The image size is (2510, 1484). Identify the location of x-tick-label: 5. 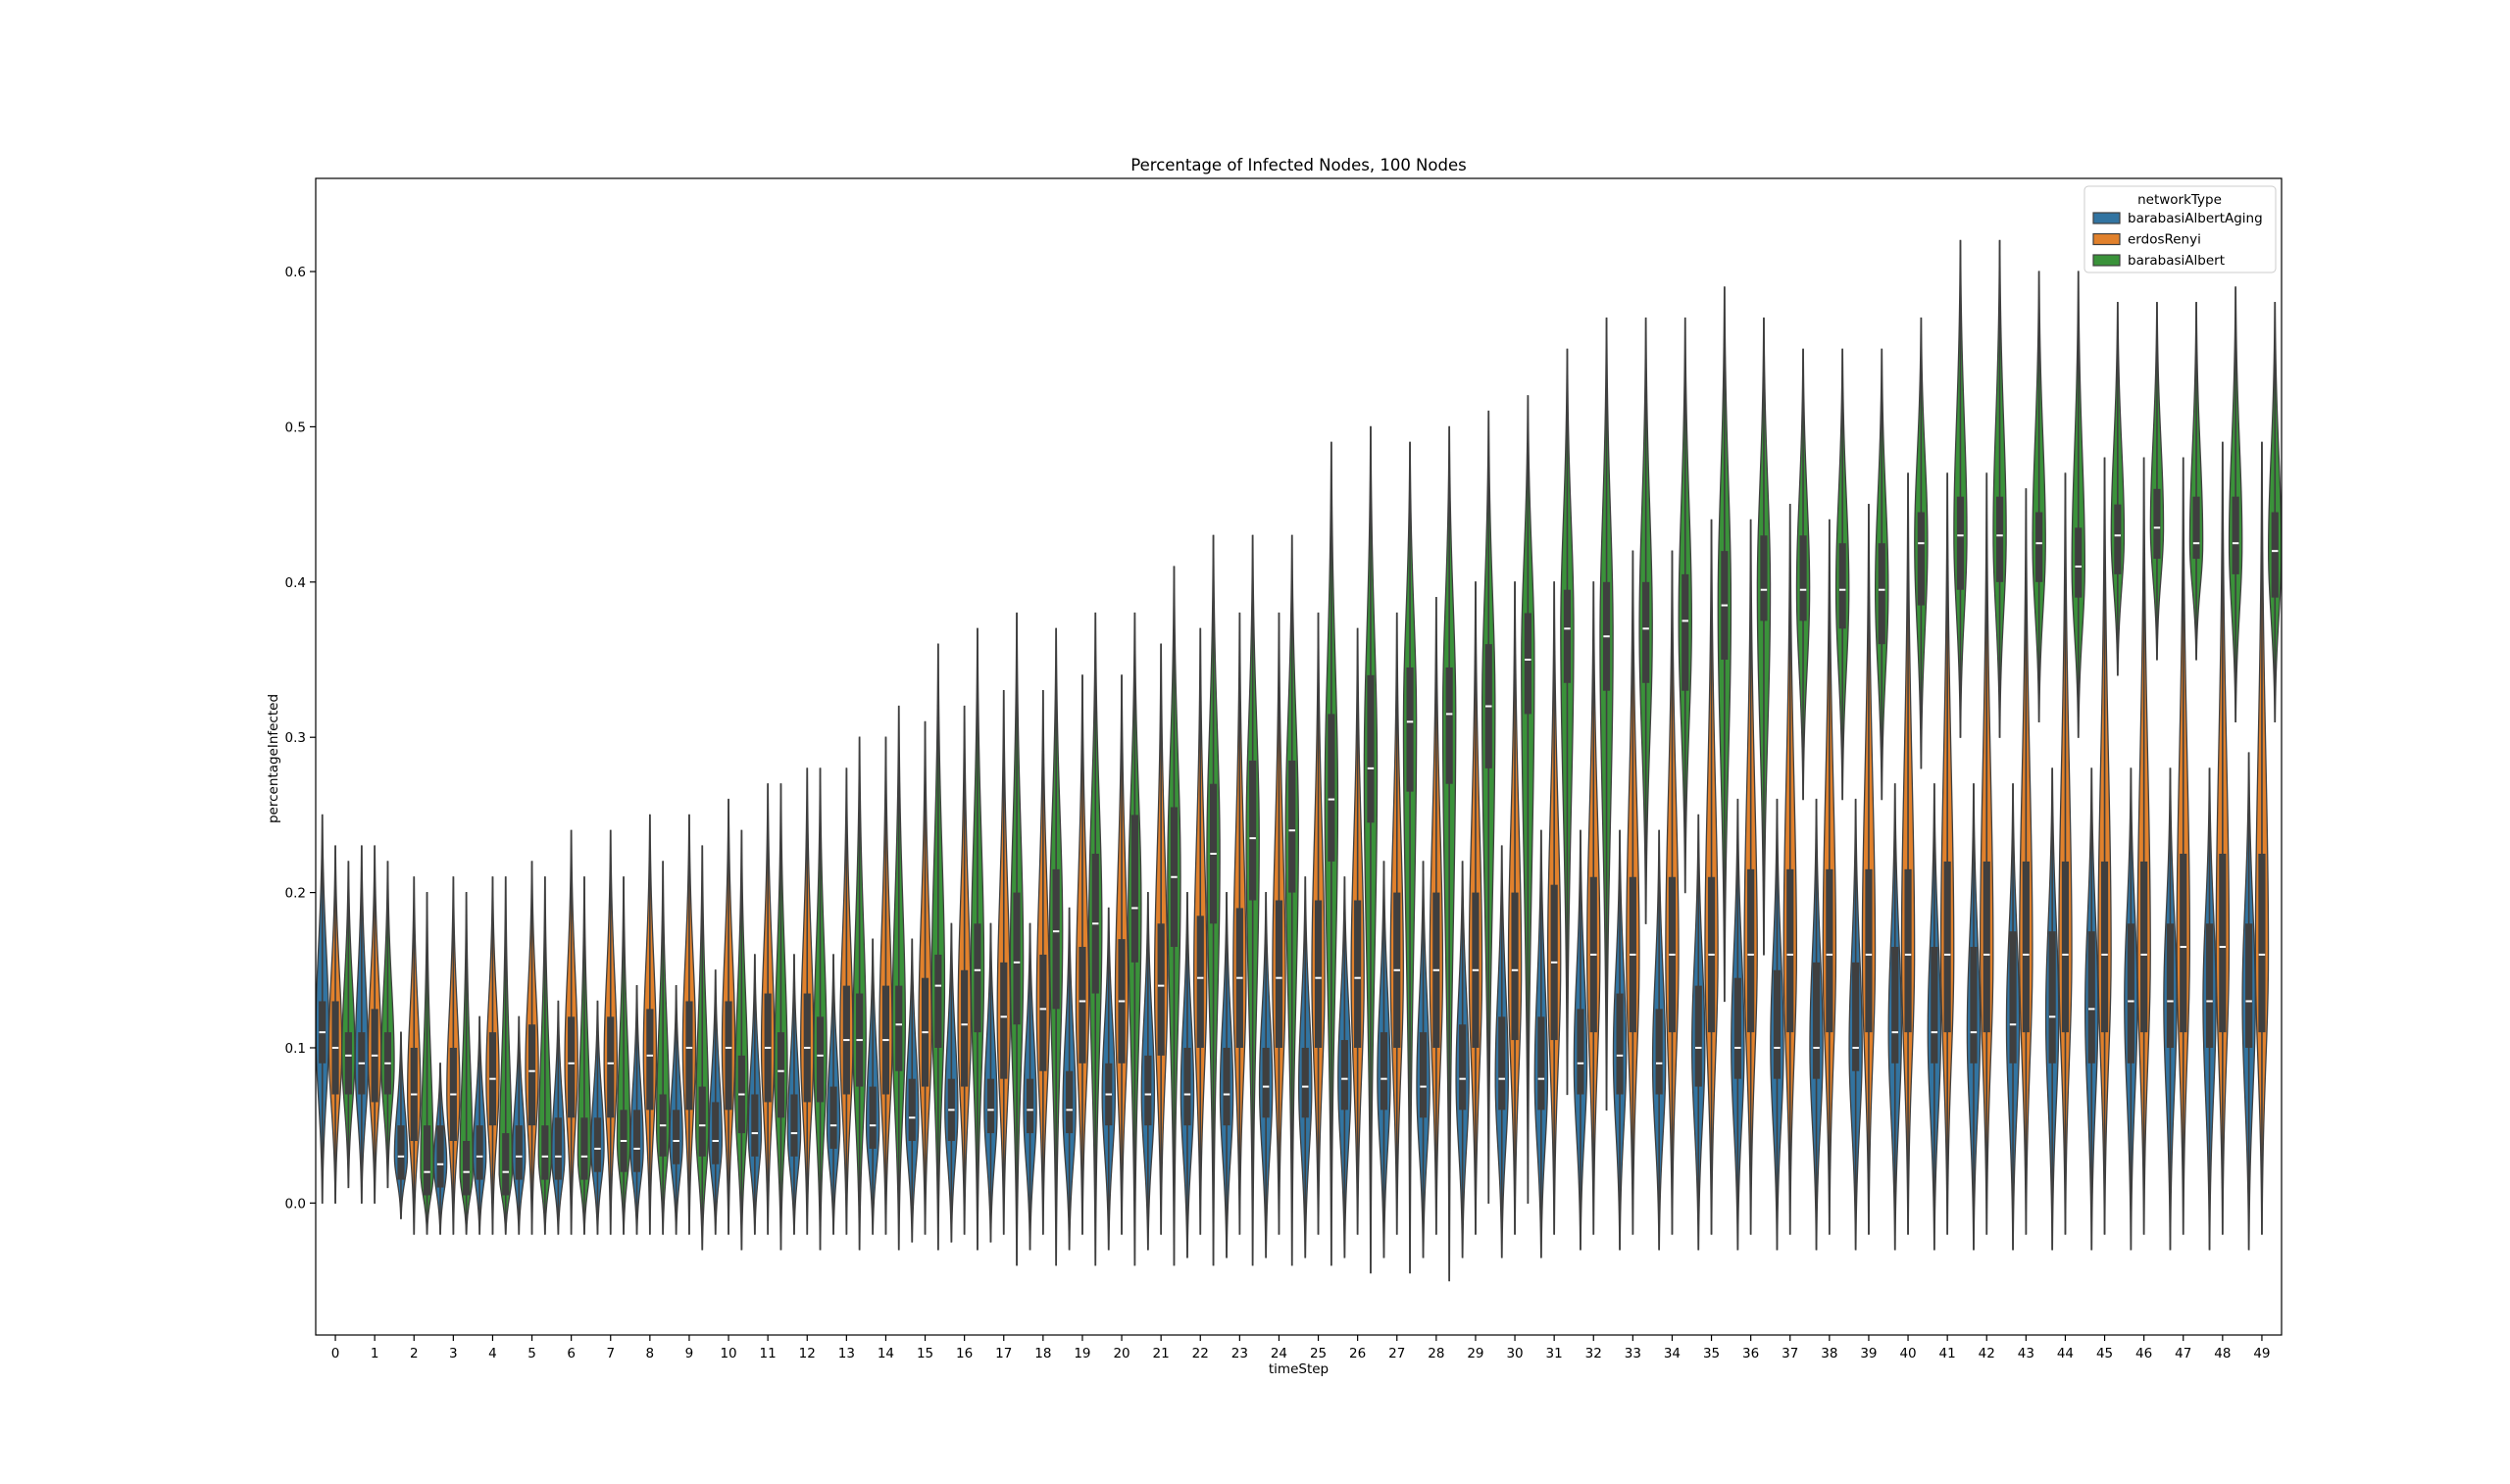
(531, 1353).